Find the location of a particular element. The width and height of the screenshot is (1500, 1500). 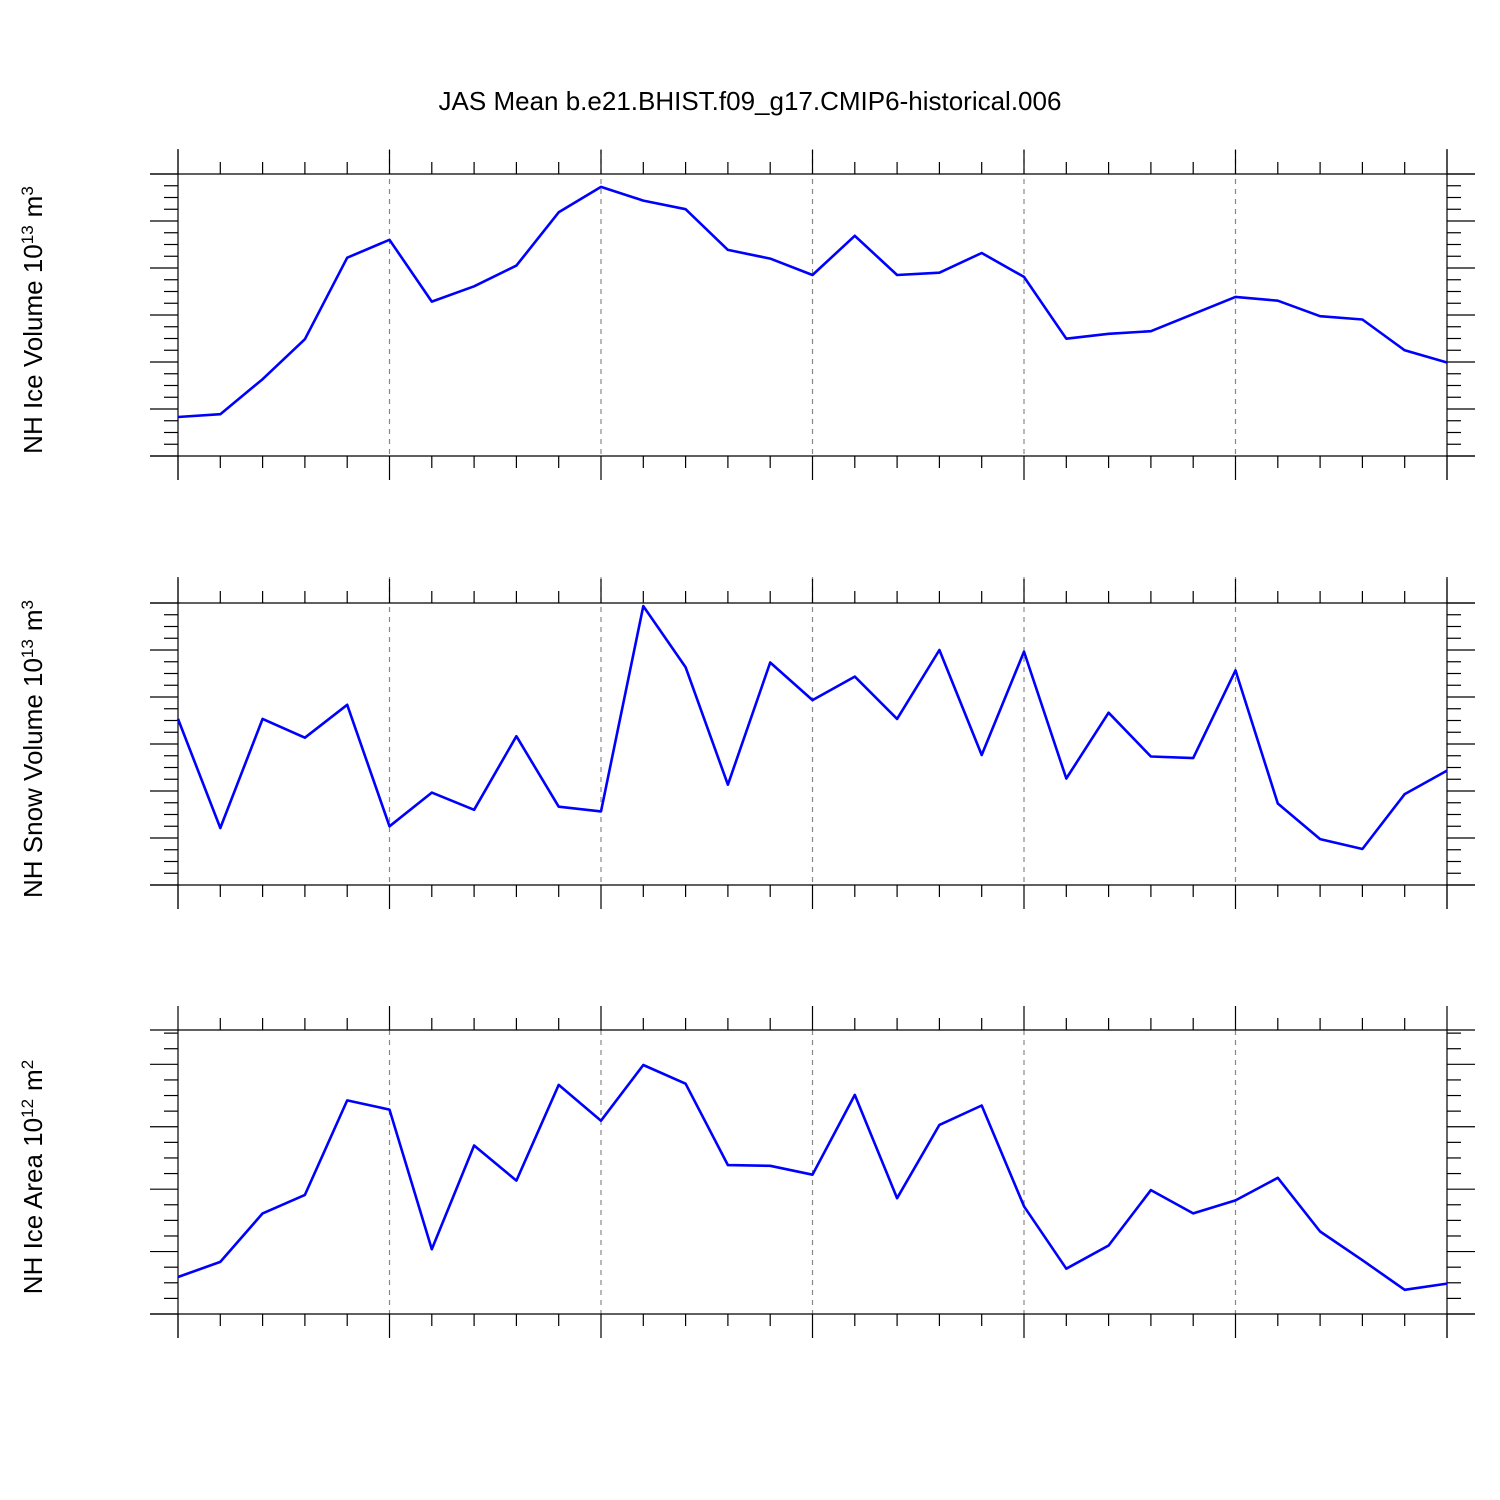

y-axis-label: NH Ice Area 1012 m2 is located at coordinates (33, 1177).